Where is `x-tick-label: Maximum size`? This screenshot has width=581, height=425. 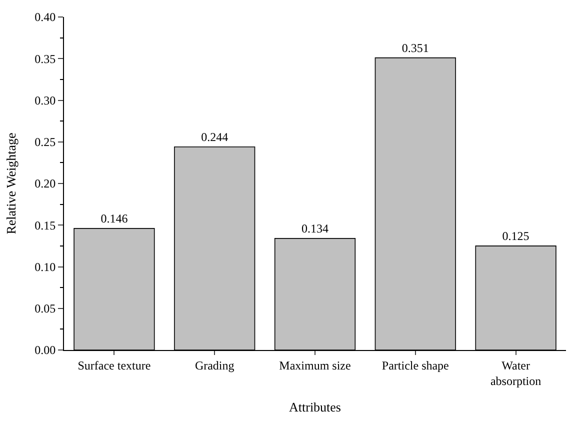 x-tick-label: Maximum size is located at coordinates (315, 365).